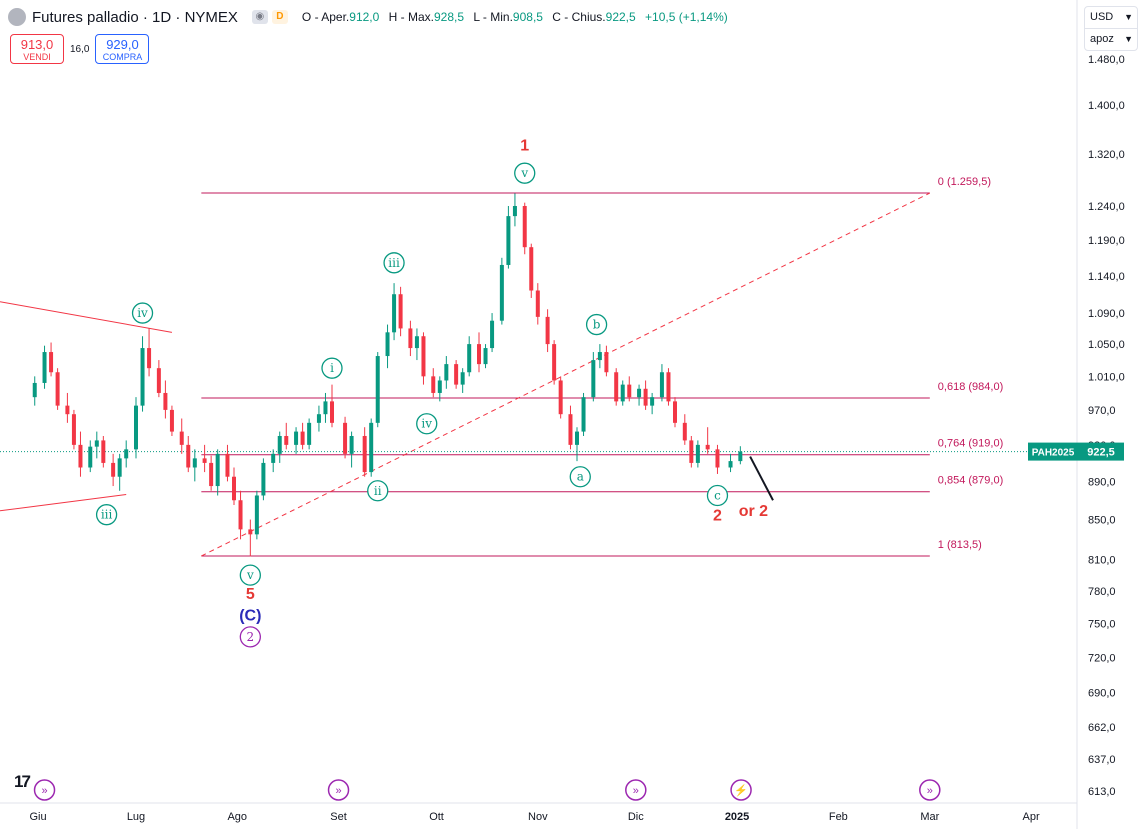  What do you see at coordinates (1106, 60) in the screenshot?
I see `y-tick-label: 1.480,0` at bounding box center [1106, 60].